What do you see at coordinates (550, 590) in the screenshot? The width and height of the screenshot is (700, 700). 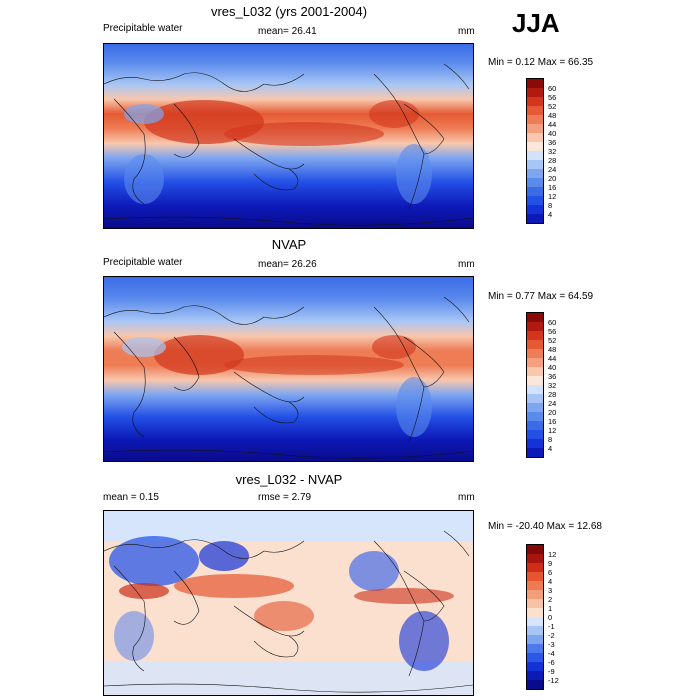 I see `panel-3-colorbar-label: 3` at bounding box center [550, 590].